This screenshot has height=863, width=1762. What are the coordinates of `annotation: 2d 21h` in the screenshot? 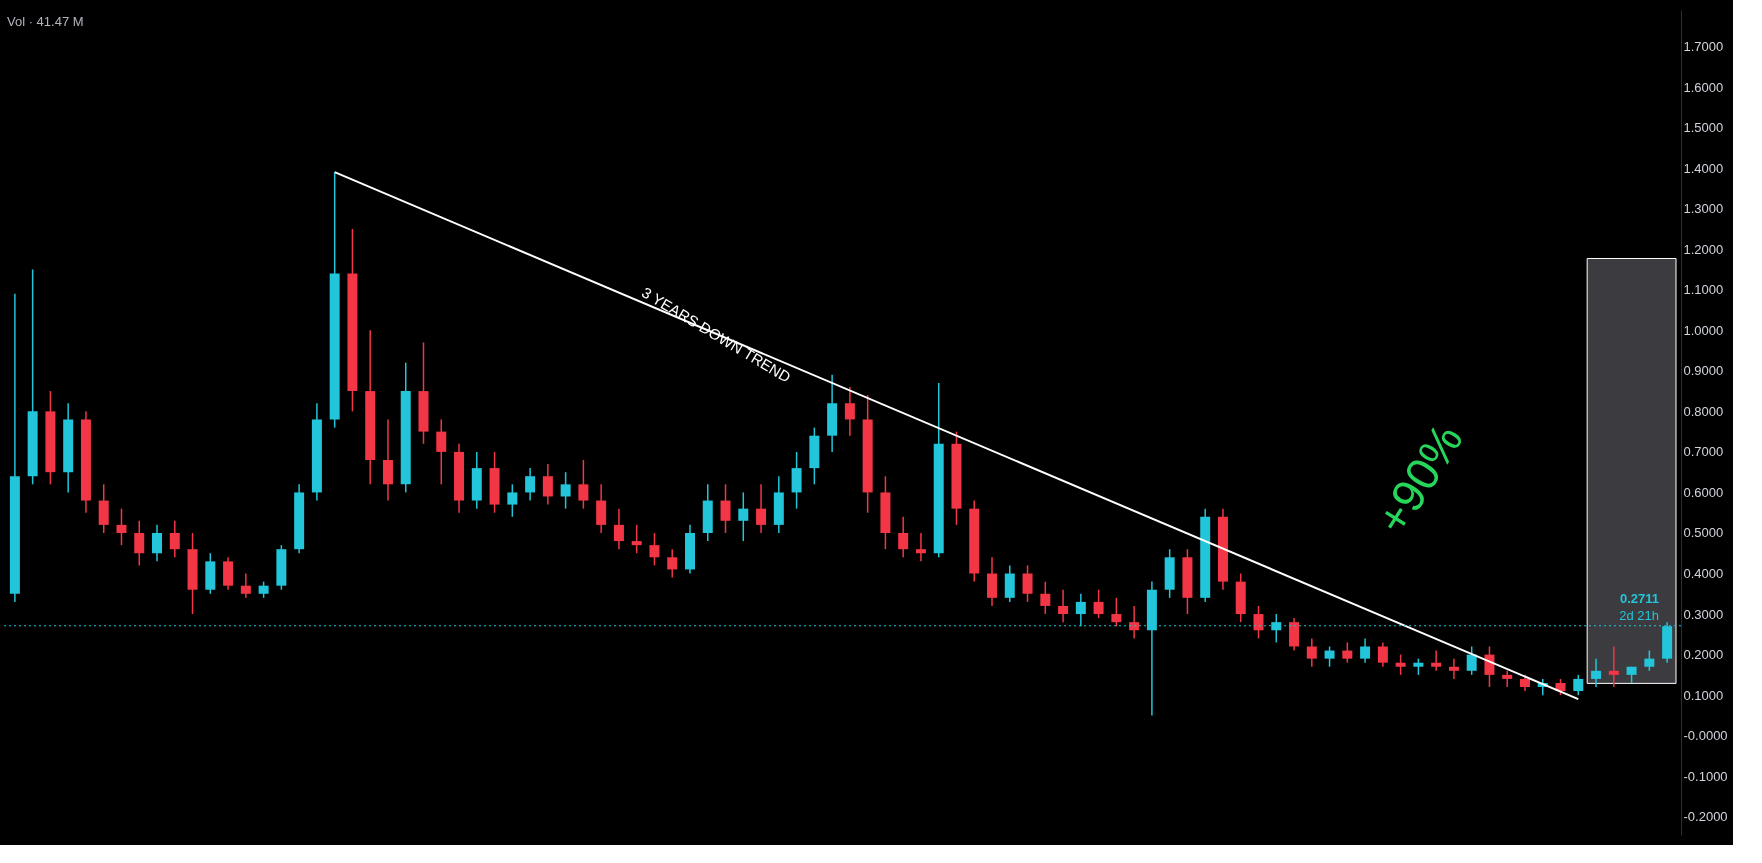 It's located at (1639, 615).